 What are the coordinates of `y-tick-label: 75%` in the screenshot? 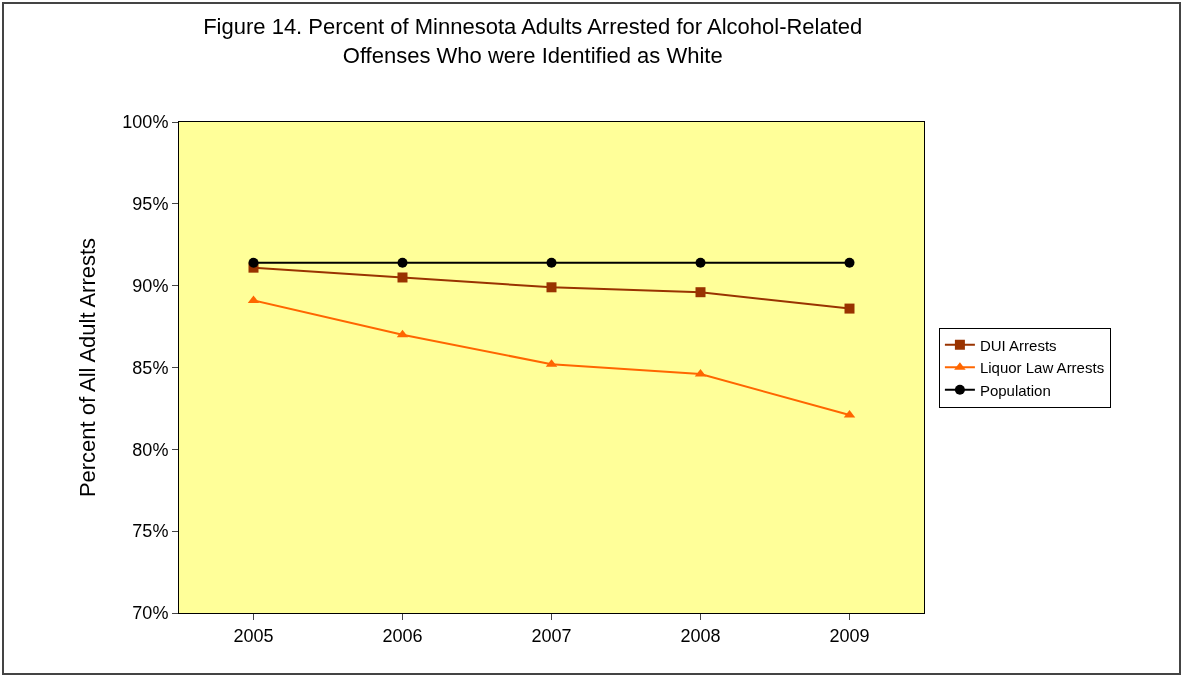 It's located at (150, 531).